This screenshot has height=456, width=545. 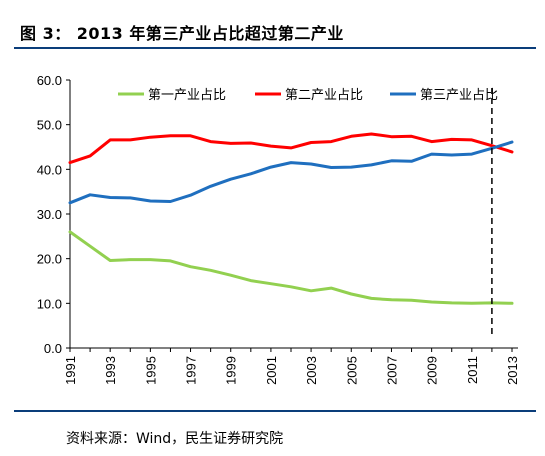 I want to click on top-rule, so click(x=275, y=48).